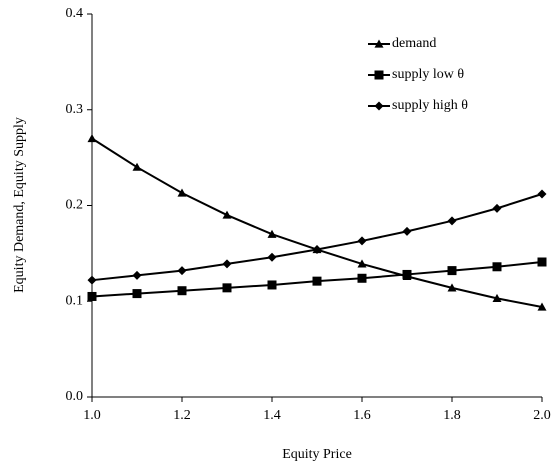  Describe the element at coordinates (317, 454) in the screenshot. I see `x-axis-title: Equity Price` at that location.